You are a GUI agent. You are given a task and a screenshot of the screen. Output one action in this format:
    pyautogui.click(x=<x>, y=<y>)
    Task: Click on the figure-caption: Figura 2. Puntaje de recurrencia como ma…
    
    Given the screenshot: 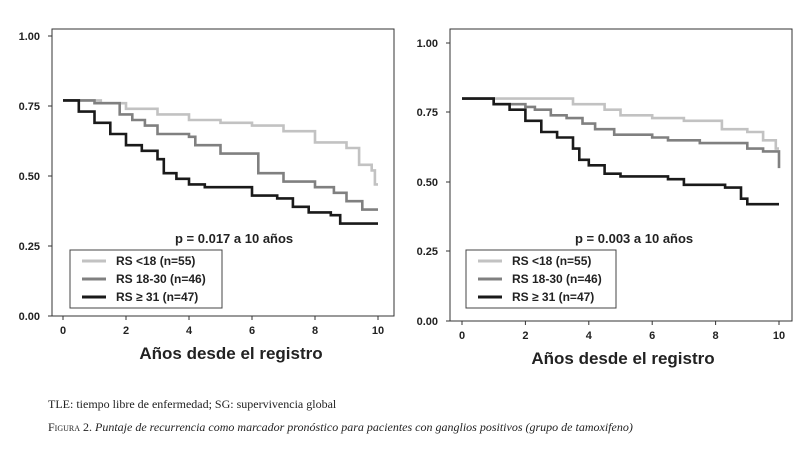 What is the action you would take?
    pyautogui.click(x=340, y=427)
    